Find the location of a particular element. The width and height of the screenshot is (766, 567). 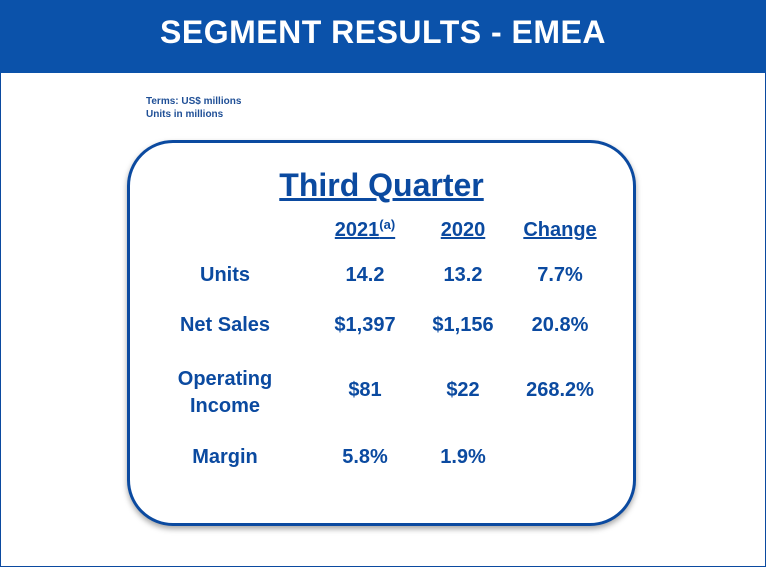

units-change: 7.7% is located at coordinates (560, 275).